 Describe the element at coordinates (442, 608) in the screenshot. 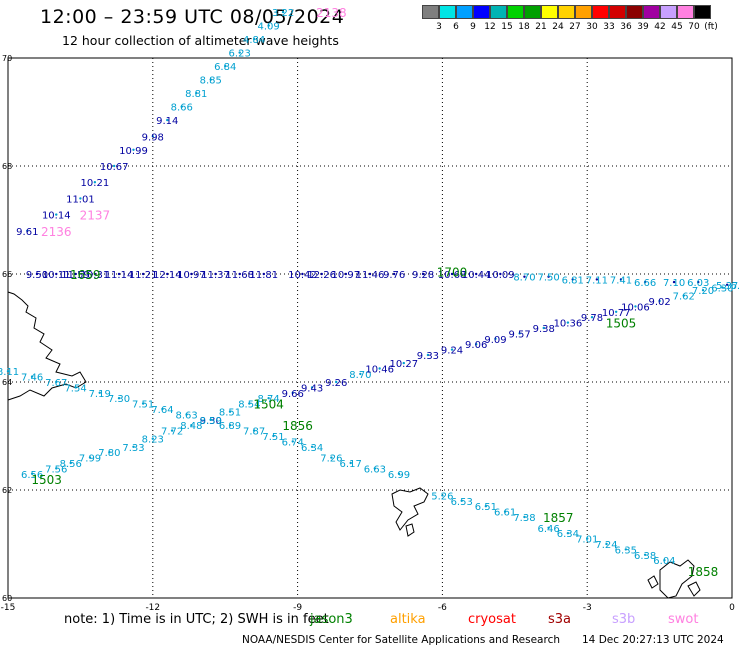

I see `lon-axis-label: -6` at that location.